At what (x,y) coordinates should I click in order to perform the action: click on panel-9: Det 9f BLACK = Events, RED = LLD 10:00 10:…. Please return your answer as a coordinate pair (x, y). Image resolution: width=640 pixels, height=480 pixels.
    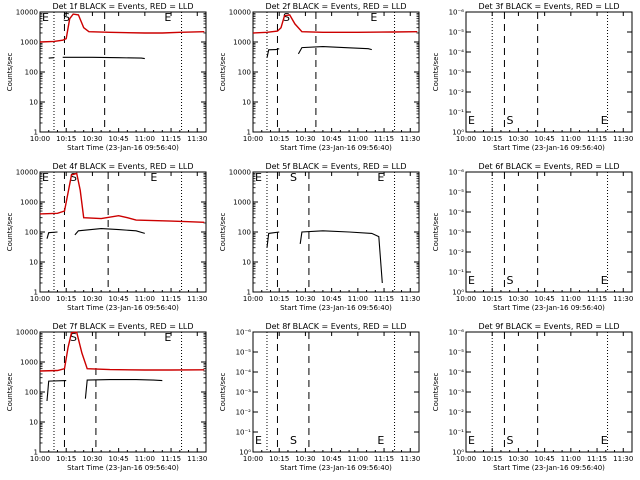
    Looking at the image, I should click on (532, 397).